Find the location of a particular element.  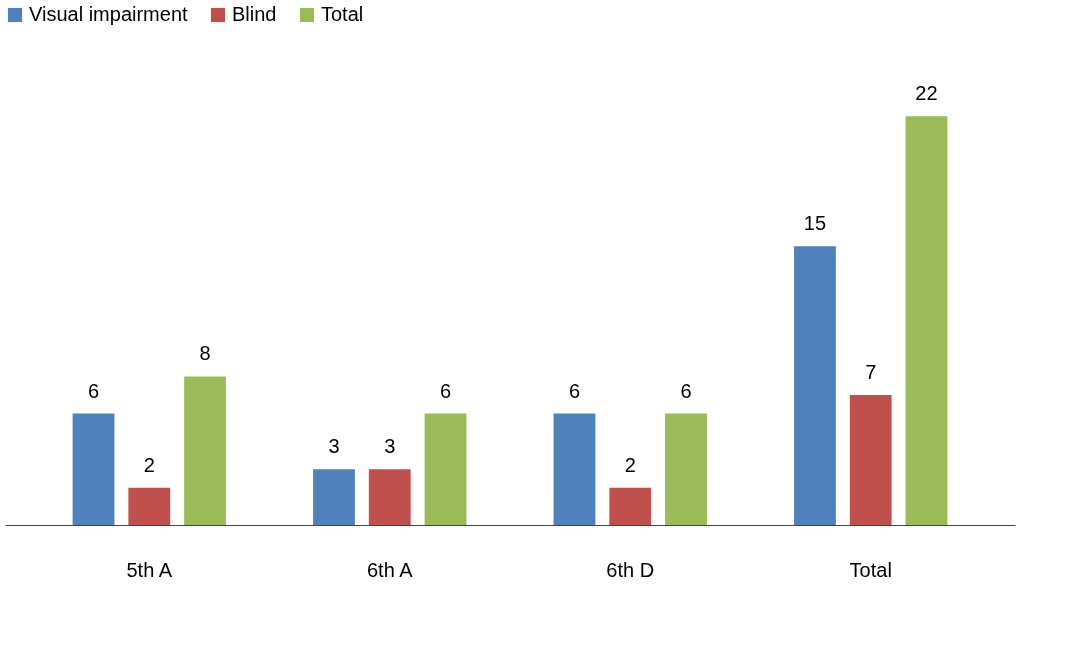

legend-label: Blind is located at coordinates (254, 14).